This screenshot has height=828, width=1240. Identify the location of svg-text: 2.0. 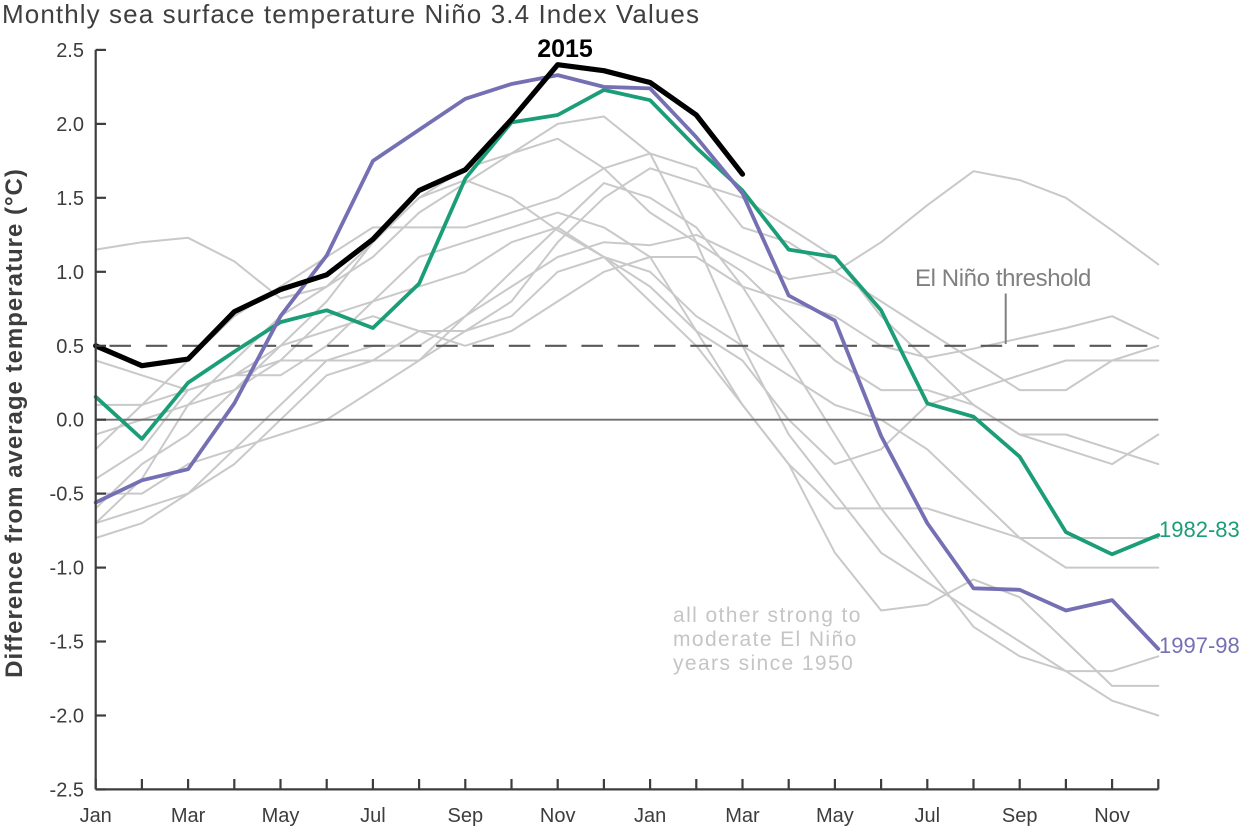
(70, 125).